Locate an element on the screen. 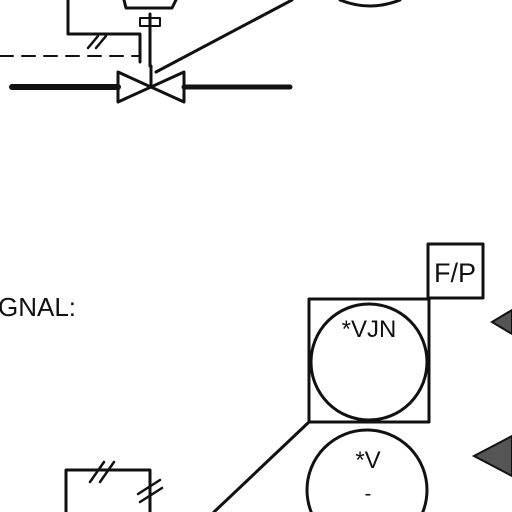 This screenshot has width=512, height=512. instrument-bottom-label: *V is located at coordinates (367, 460).